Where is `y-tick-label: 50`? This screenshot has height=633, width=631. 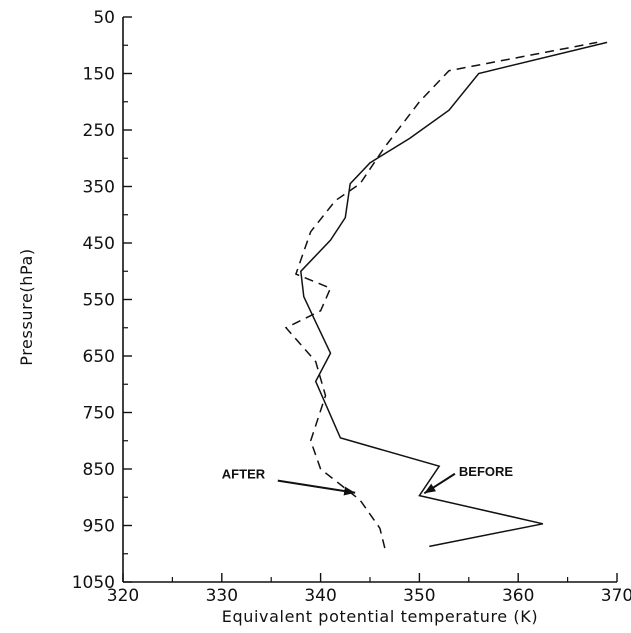 y-tick-label: 50 is located at coordinates (104, 18).